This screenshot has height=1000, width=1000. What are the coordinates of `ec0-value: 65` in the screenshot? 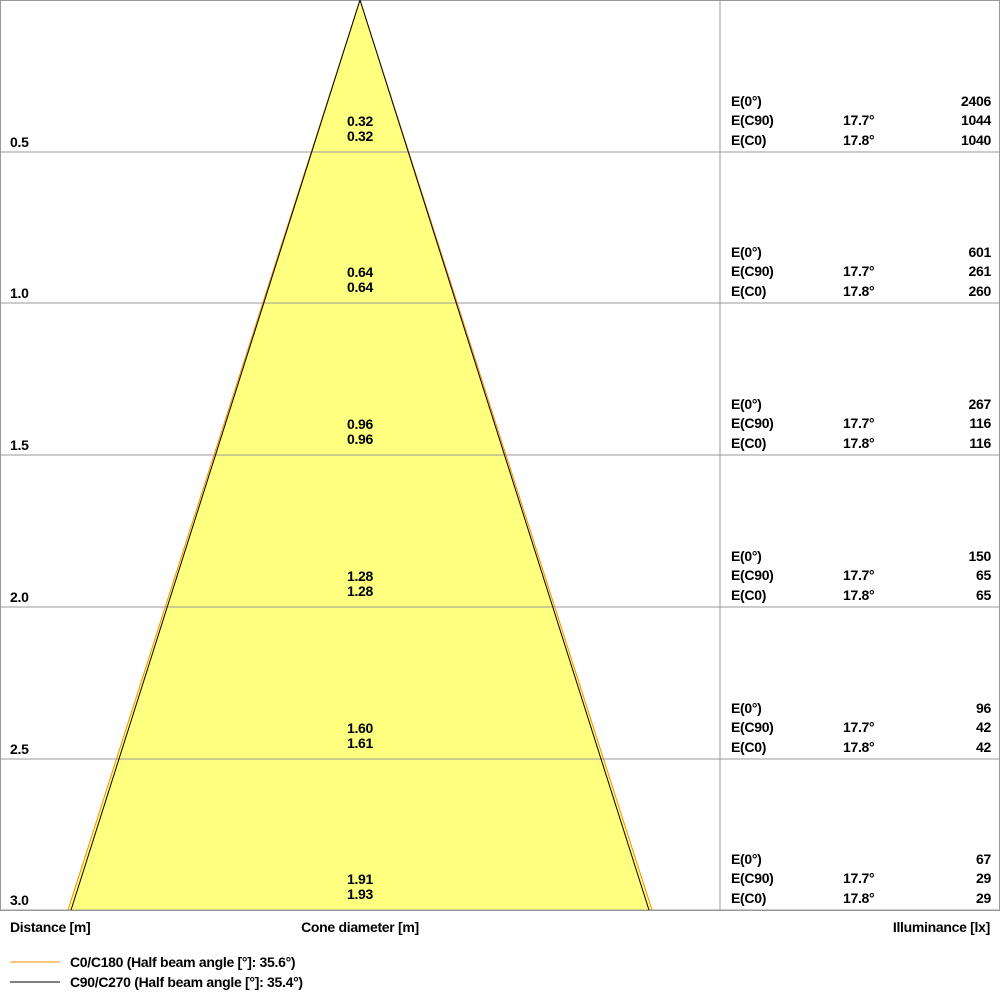 It's located at (983, 595).